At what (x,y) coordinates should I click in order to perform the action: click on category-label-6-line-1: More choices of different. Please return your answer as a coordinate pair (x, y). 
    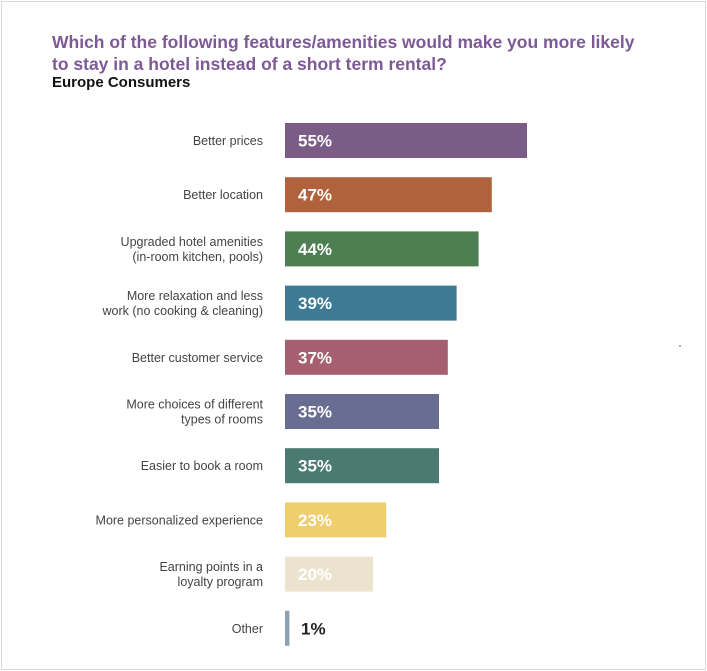
    Looking at the image, I should click on (194, 405).